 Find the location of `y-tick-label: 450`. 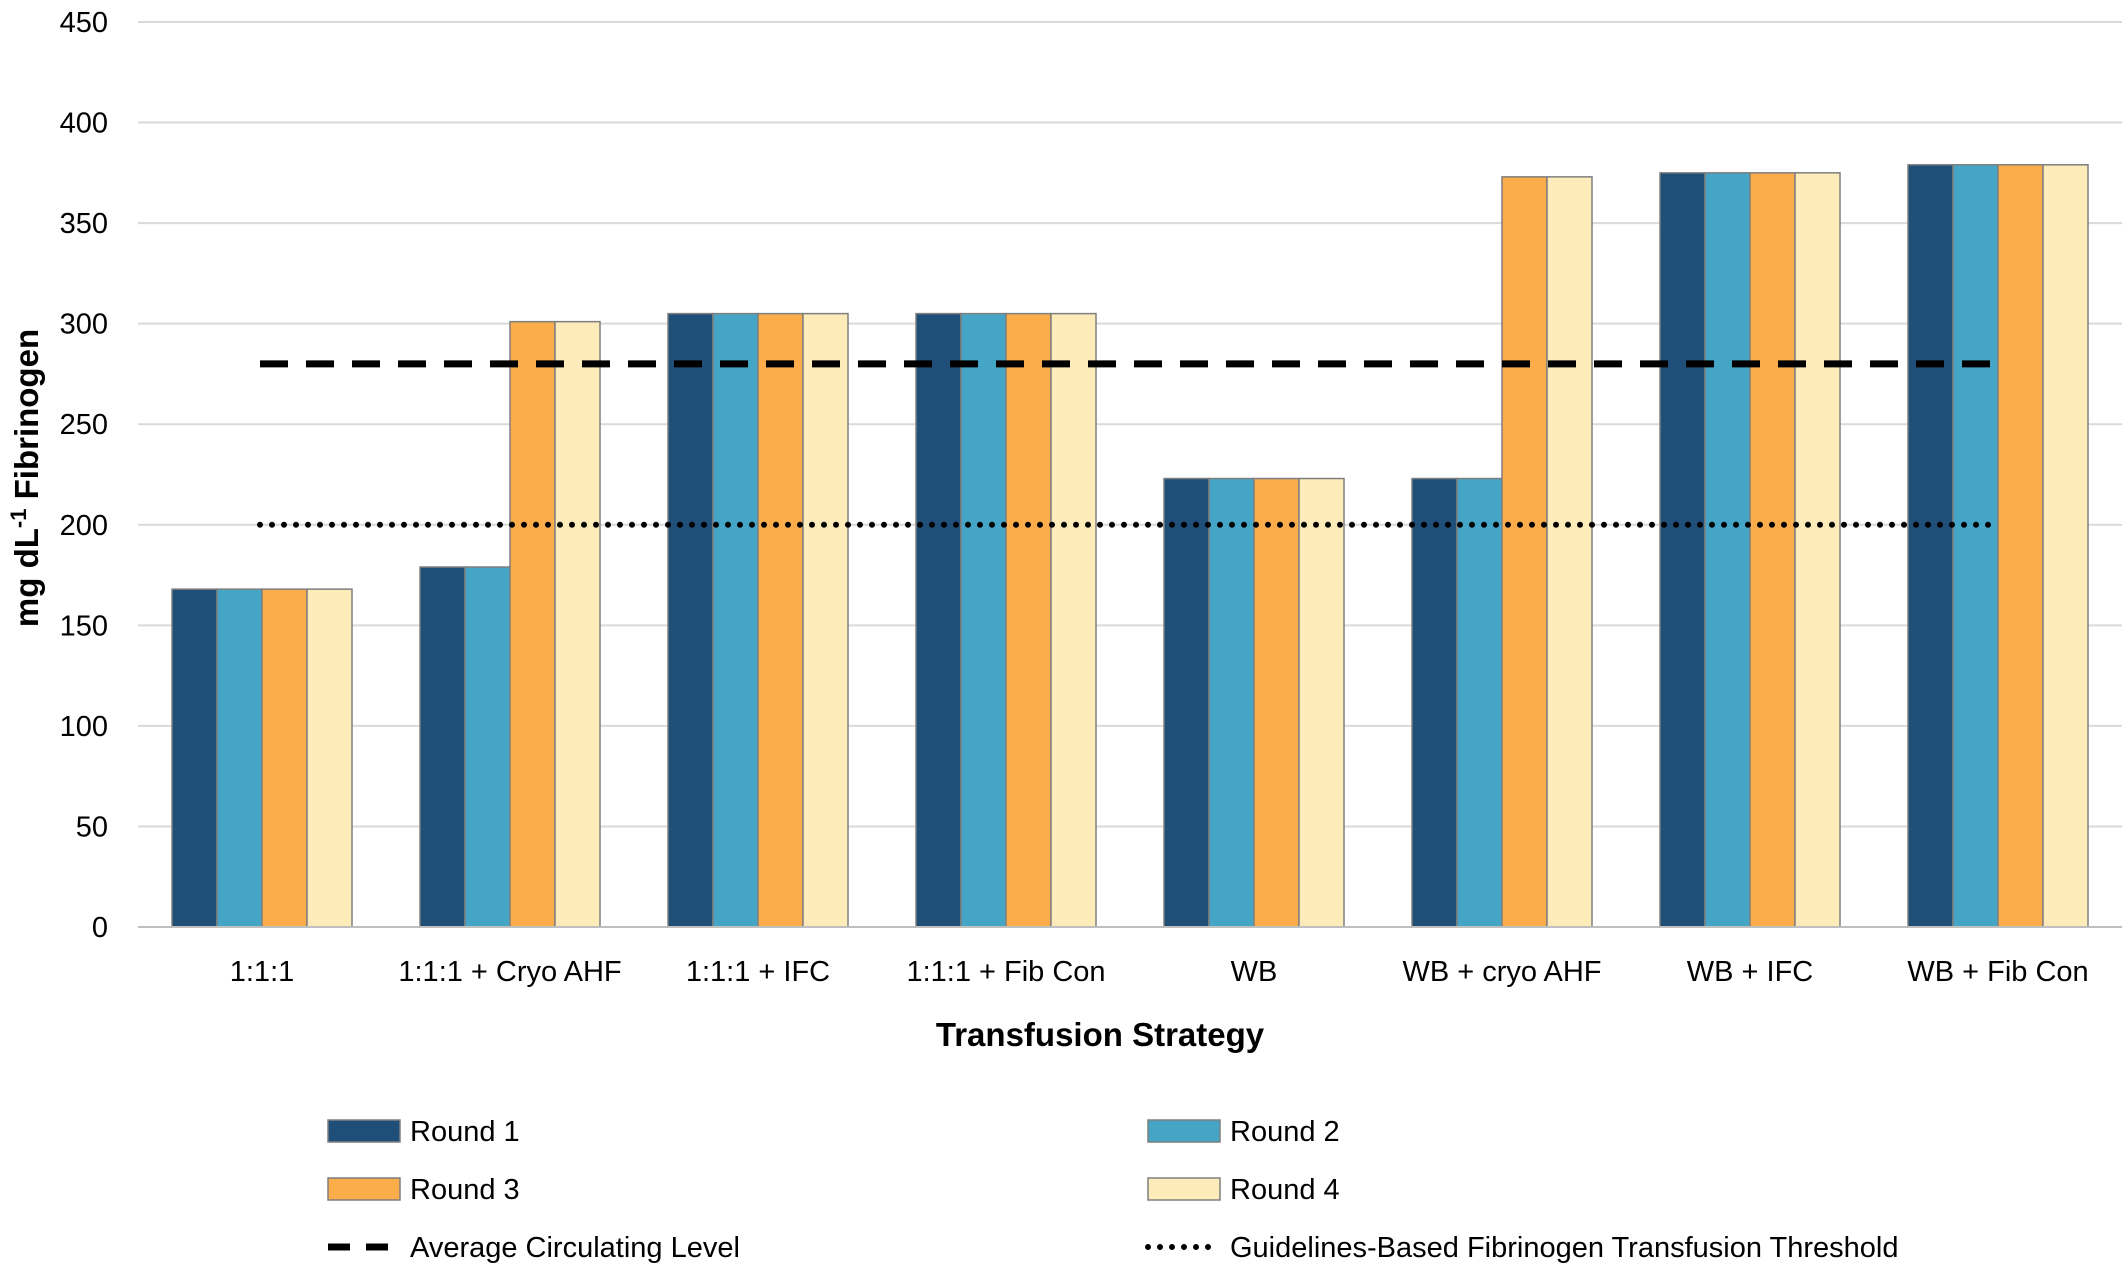

y-tick-label: 450 is located at coordinates (84, 23).